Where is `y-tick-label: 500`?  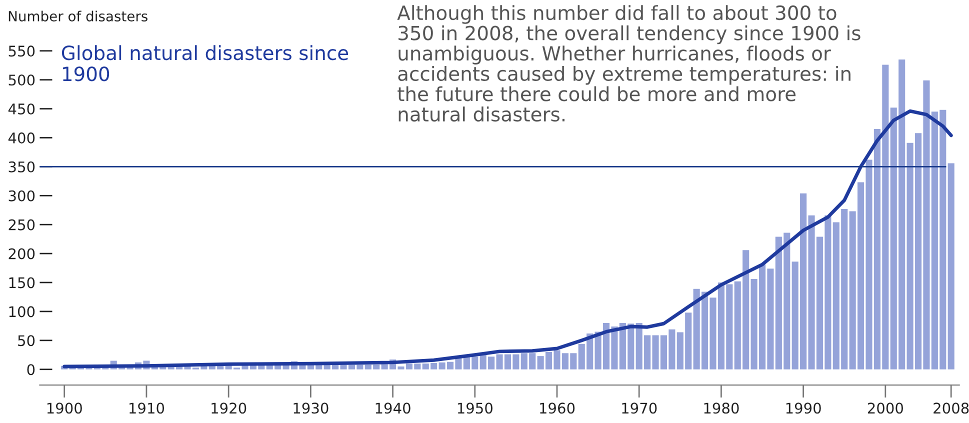
y-tick-label: 500 is located at coordinates (21, 80).